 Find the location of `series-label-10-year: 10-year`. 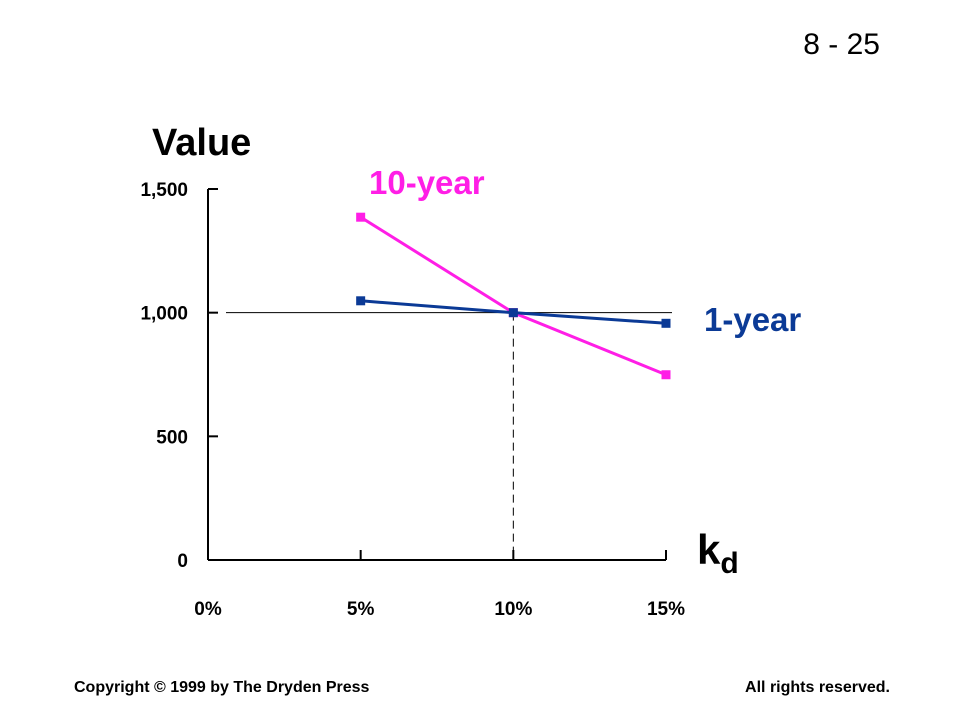

series-label-10-year: 10-year is located at coordinates (427, 182).